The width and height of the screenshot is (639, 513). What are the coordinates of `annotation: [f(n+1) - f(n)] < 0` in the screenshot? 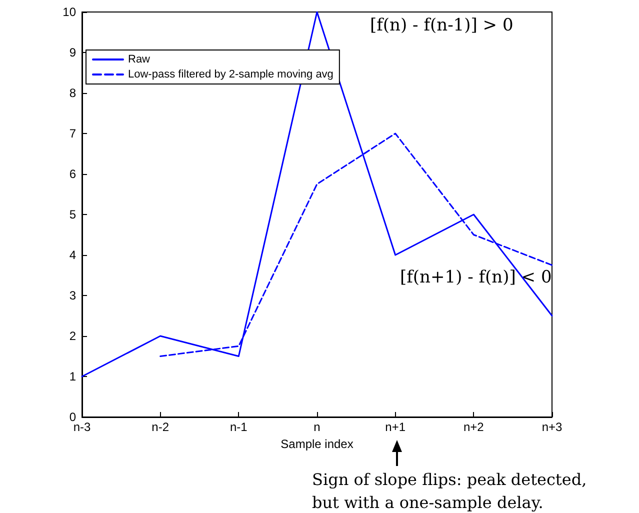 It's located at (476, 278).